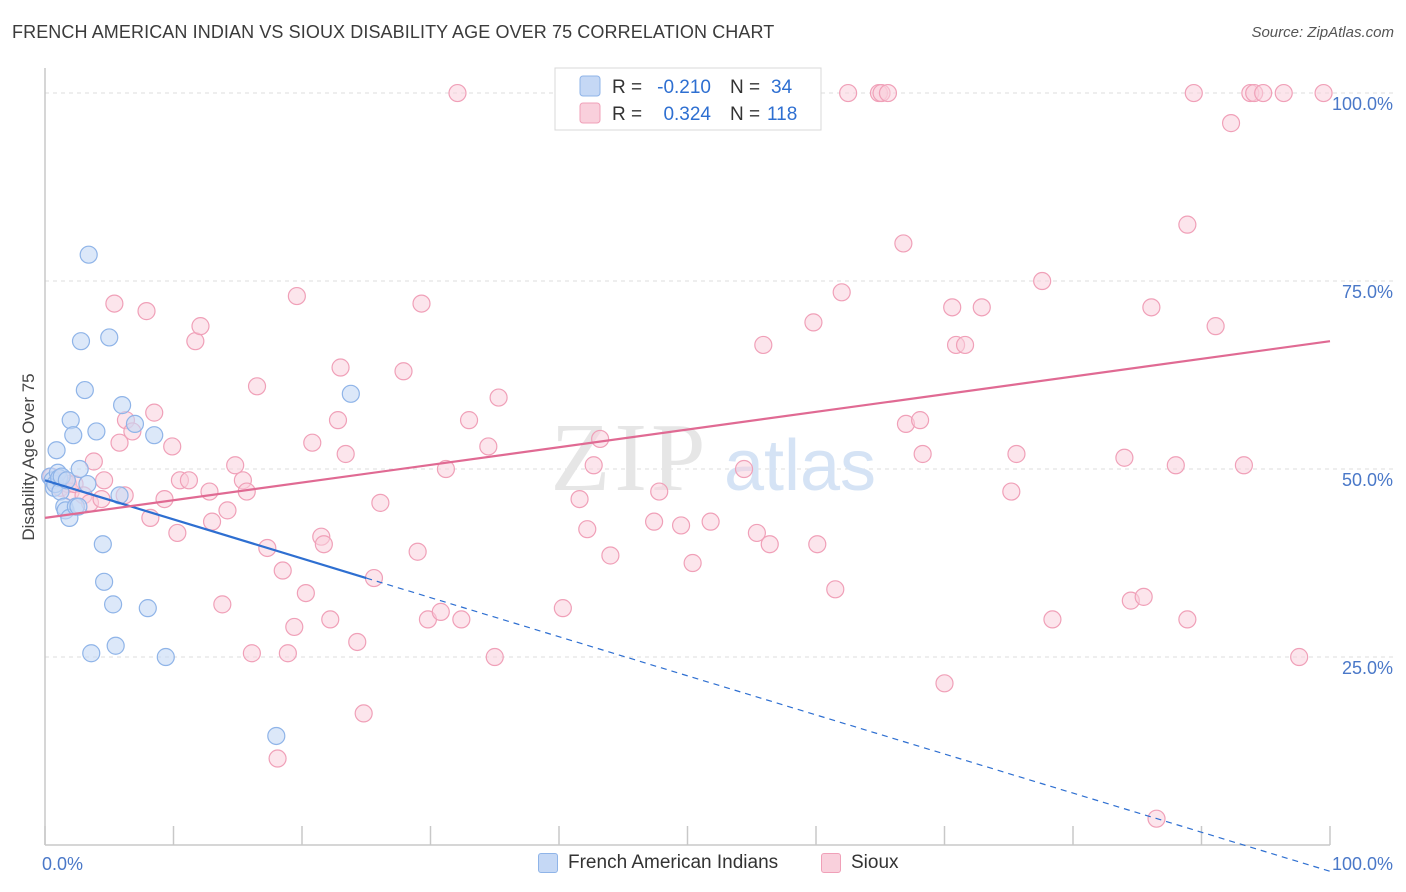 The image size is (1406, 892). Describe the element at coordinates (205, 529) in the screenshot. I see `french-american-indian-trend-line` at that location.